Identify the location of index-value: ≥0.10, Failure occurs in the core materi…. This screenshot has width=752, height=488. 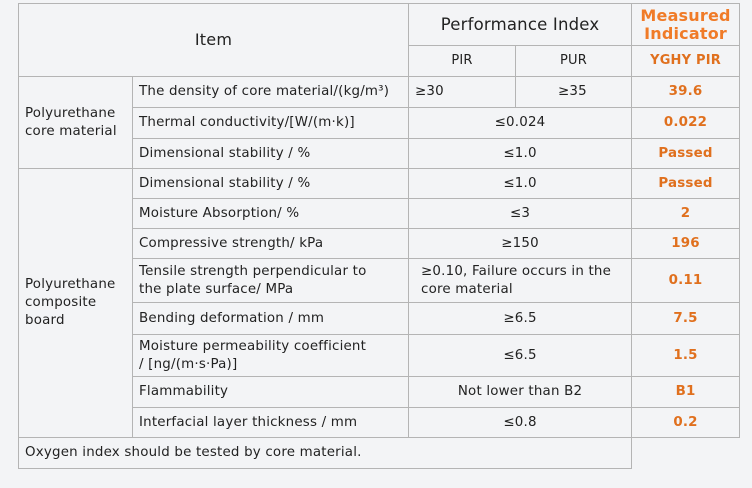
(520, 280).